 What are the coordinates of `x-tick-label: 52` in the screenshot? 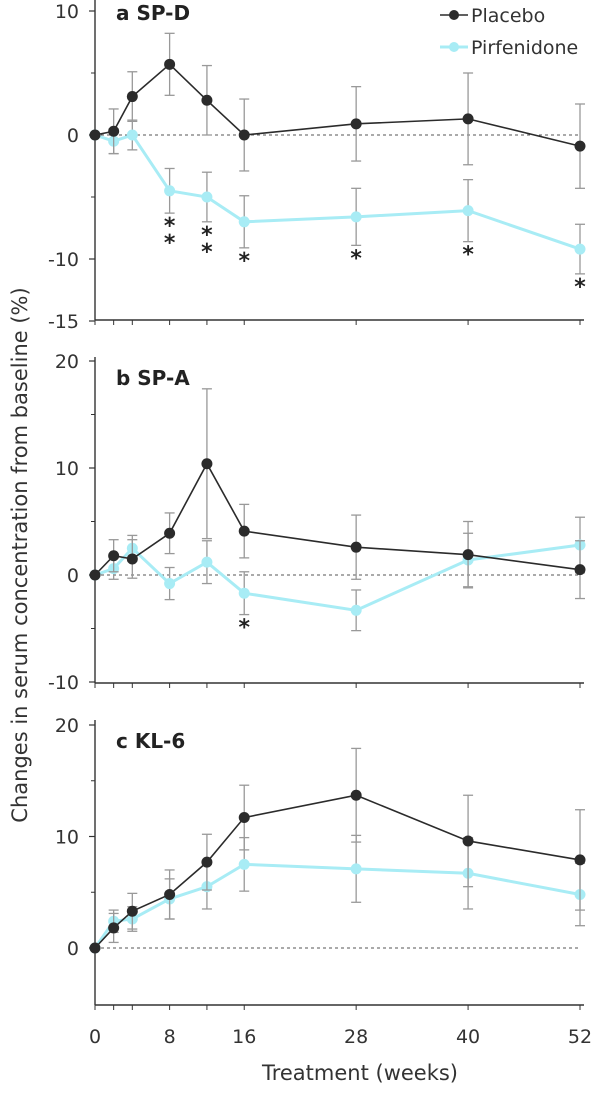 It's located at (580, 1037).